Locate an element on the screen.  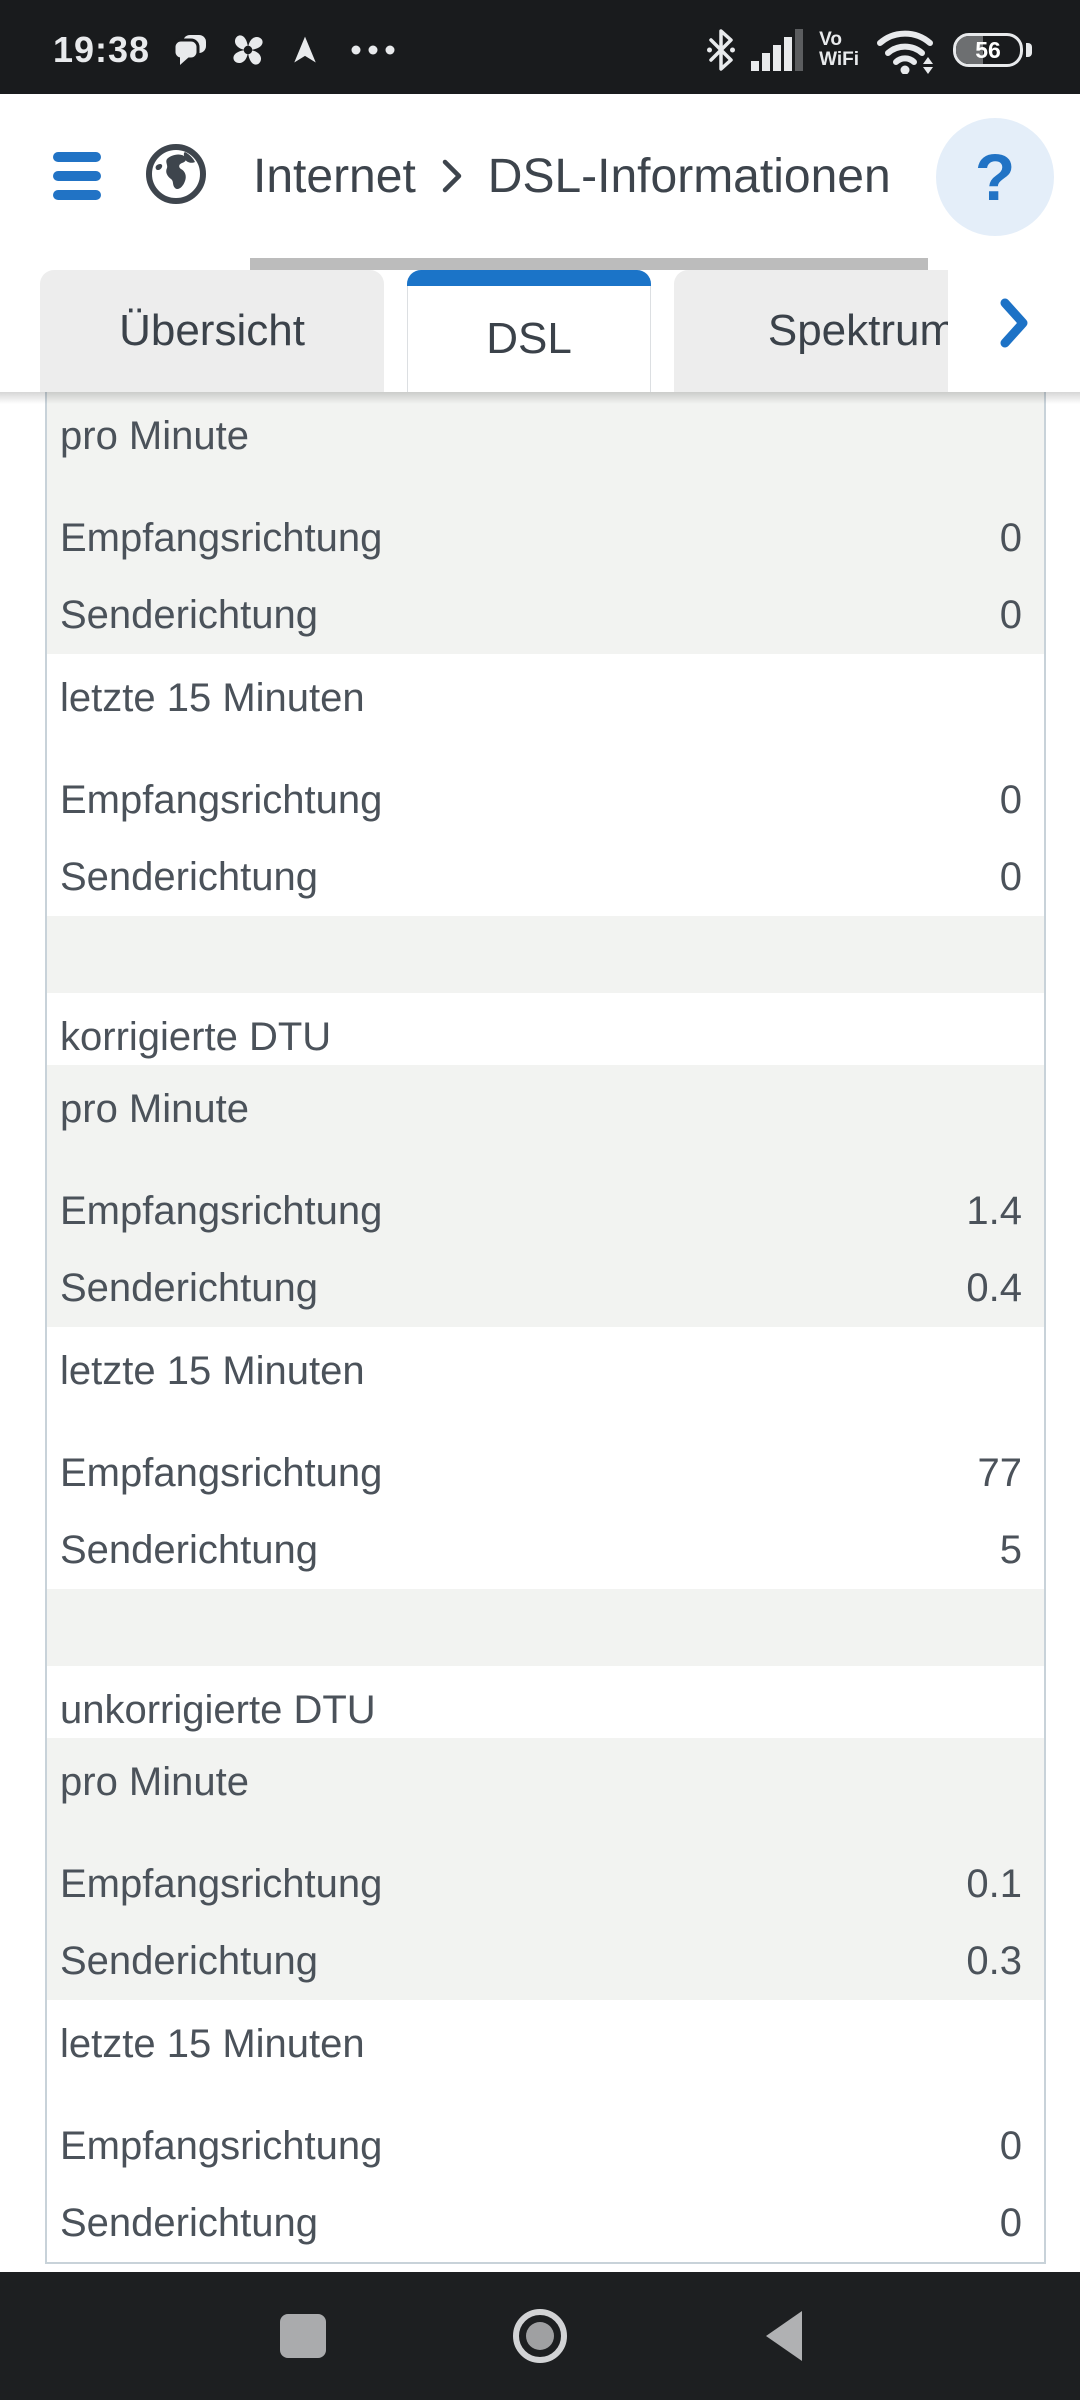
tab-more-button is located at coordinates (1014, 325).